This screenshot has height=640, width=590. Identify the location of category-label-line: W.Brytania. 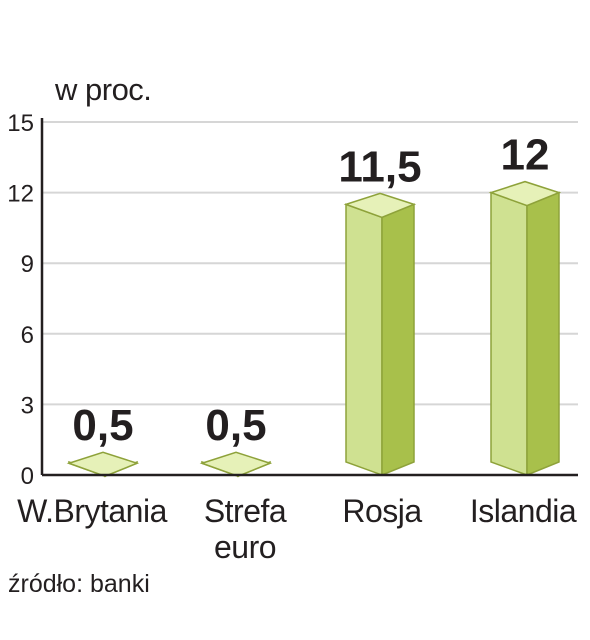
(92, 511).